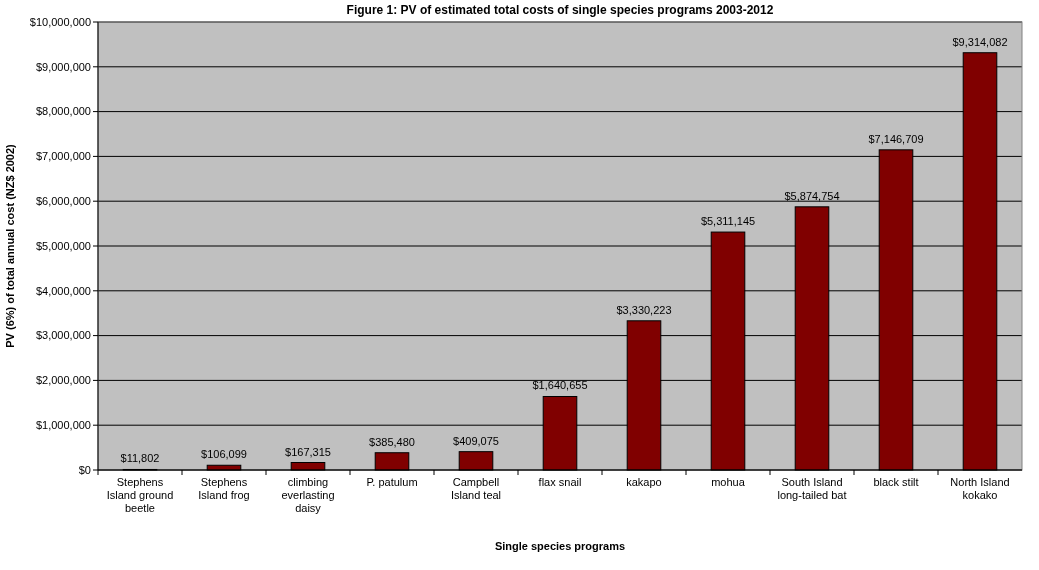 The height and width of the screenshot is (570, 1039). Describe the element at coordinates (476, 488) in the screenshot. I see `x-tick-label: Campbell Island teal` at that location.